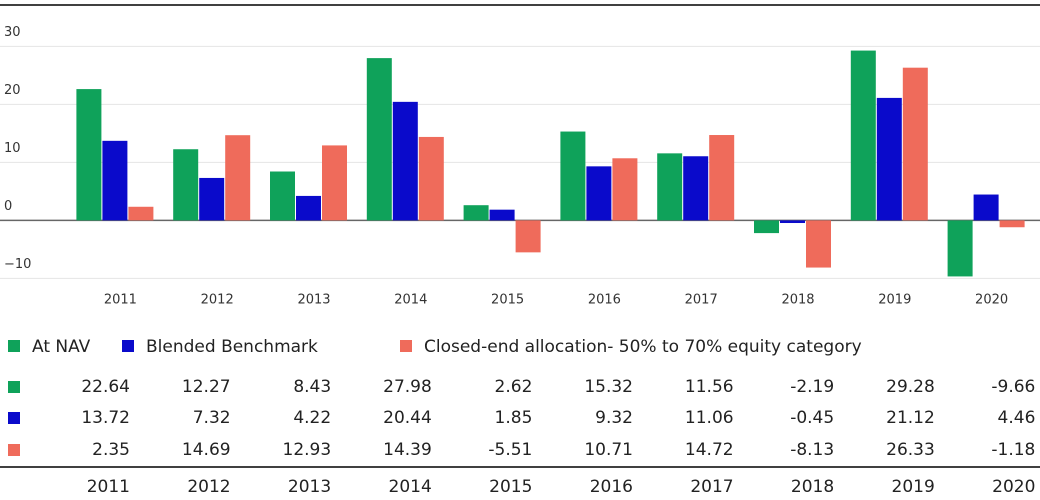  I want to click on y-tick-label: 10, so click(12, 148).